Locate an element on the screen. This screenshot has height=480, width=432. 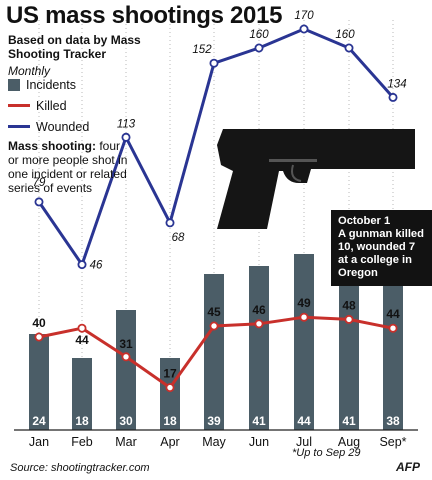
legend-item-killed: Killed is located at coordinates (48, 105).